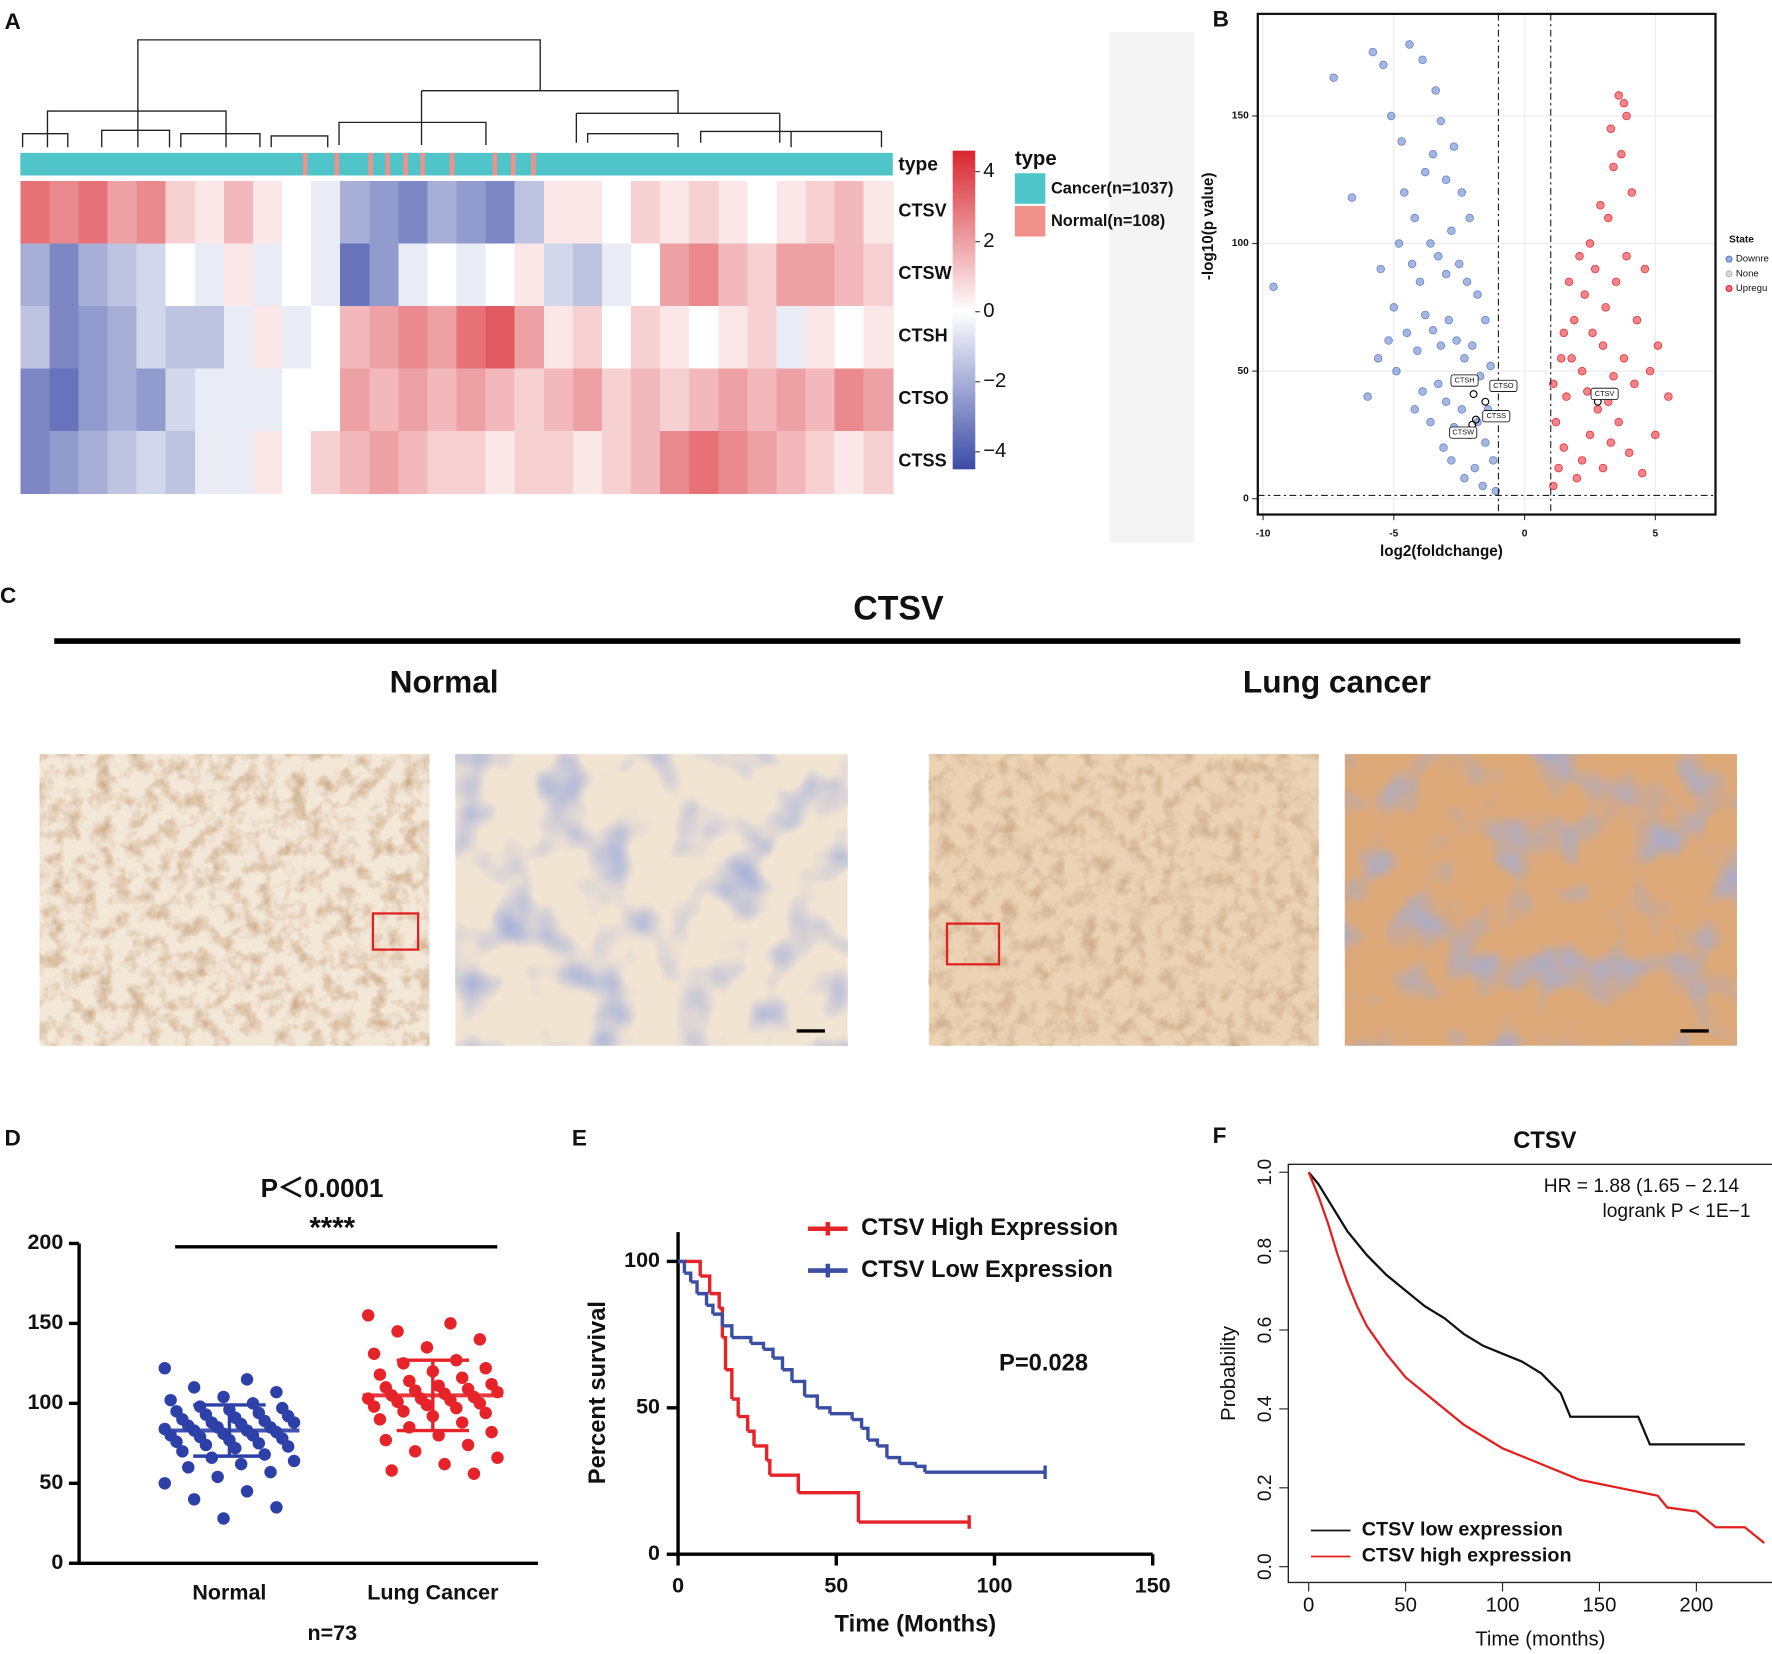 This screenshot has width=1772, height=1654. What do you see at coordinates (1503, 1606) in the screenshot?
I see `x-tick-label: 100` at bounding box center [1503, 1606].